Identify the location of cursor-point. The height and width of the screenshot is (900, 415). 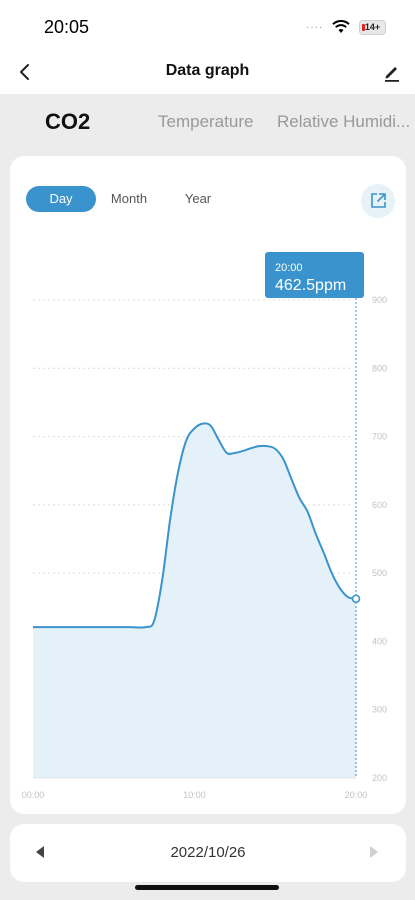
(356, 599).